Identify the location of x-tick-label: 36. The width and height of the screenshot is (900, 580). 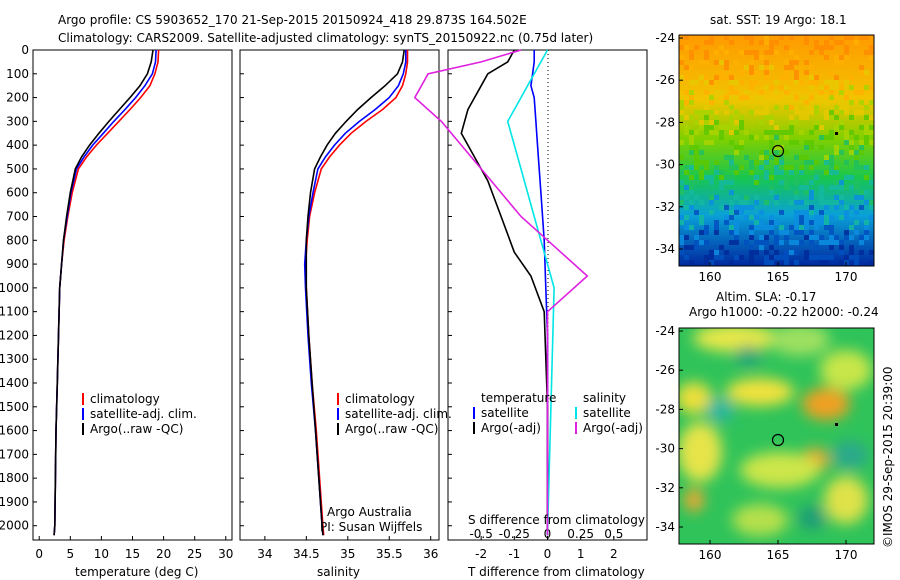
(430, 554).